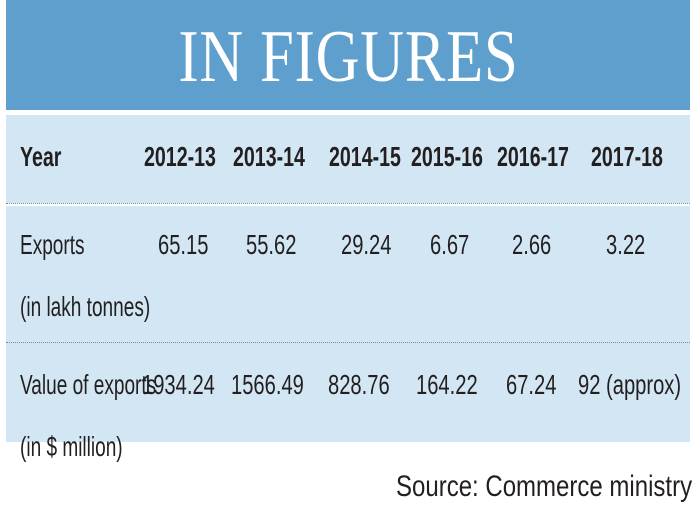  Describe the element at coordinates (267, 384) in the screenshot. I see `value-2013-14: 1566.49` at that location.